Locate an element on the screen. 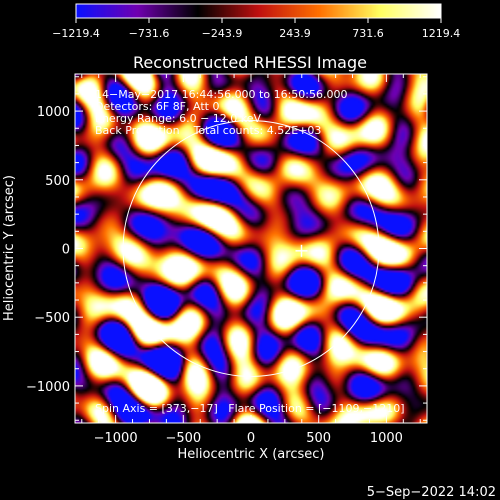  x-axis-label: Heliocentric X (arcsec) is located at coordinates (251, 454).